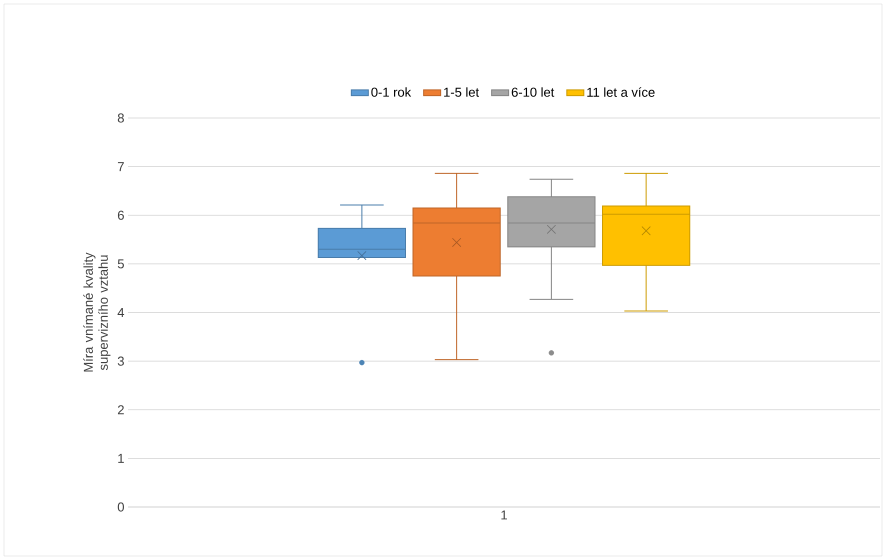  I want to click on y-axis-title: Míra vnímané kvality supervizního vztahu, so click(96, 312).